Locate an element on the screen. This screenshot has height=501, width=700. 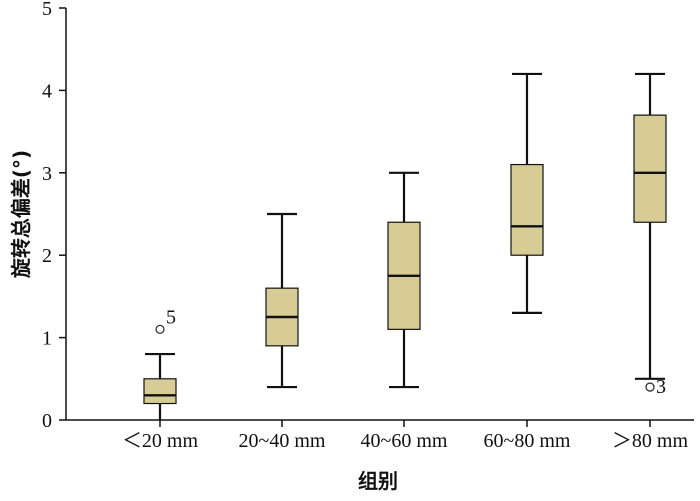
y-tick-label: 0 is located at coordinates (47, 421).